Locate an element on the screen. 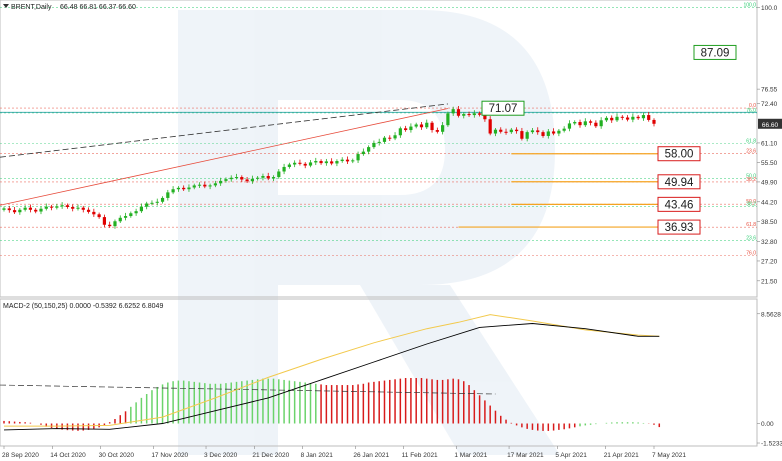 The width and height of the screenshot is (782, 461). macd-trend-line is located at coordinates (248, 389).